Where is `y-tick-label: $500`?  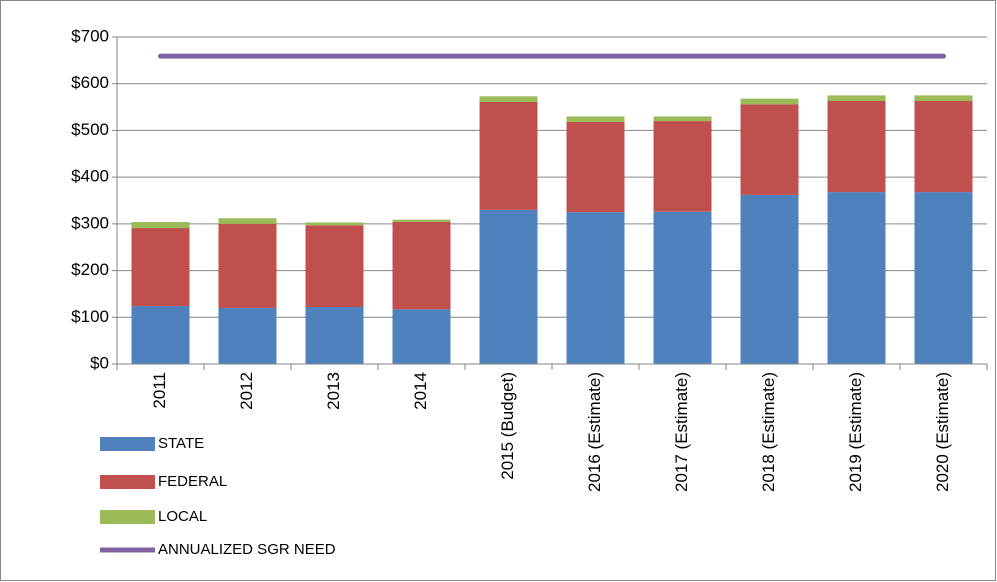 y-tick-label: $500 is located at coordinates (90, 129).